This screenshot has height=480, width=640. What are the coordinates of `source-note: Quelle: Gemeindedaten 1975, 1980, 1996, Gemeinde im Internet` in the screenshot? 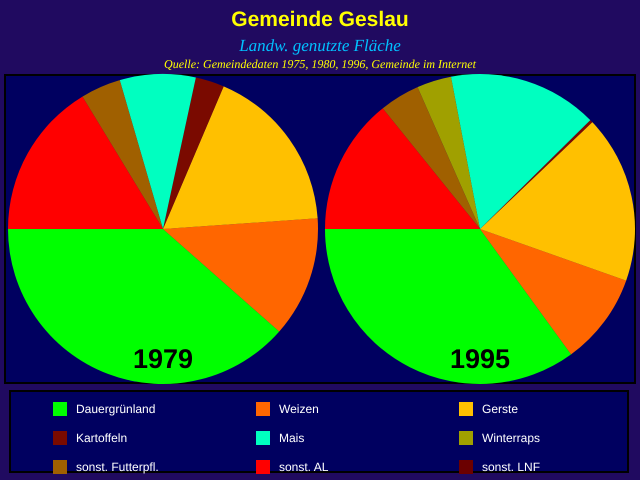 It's located at (320, 64).